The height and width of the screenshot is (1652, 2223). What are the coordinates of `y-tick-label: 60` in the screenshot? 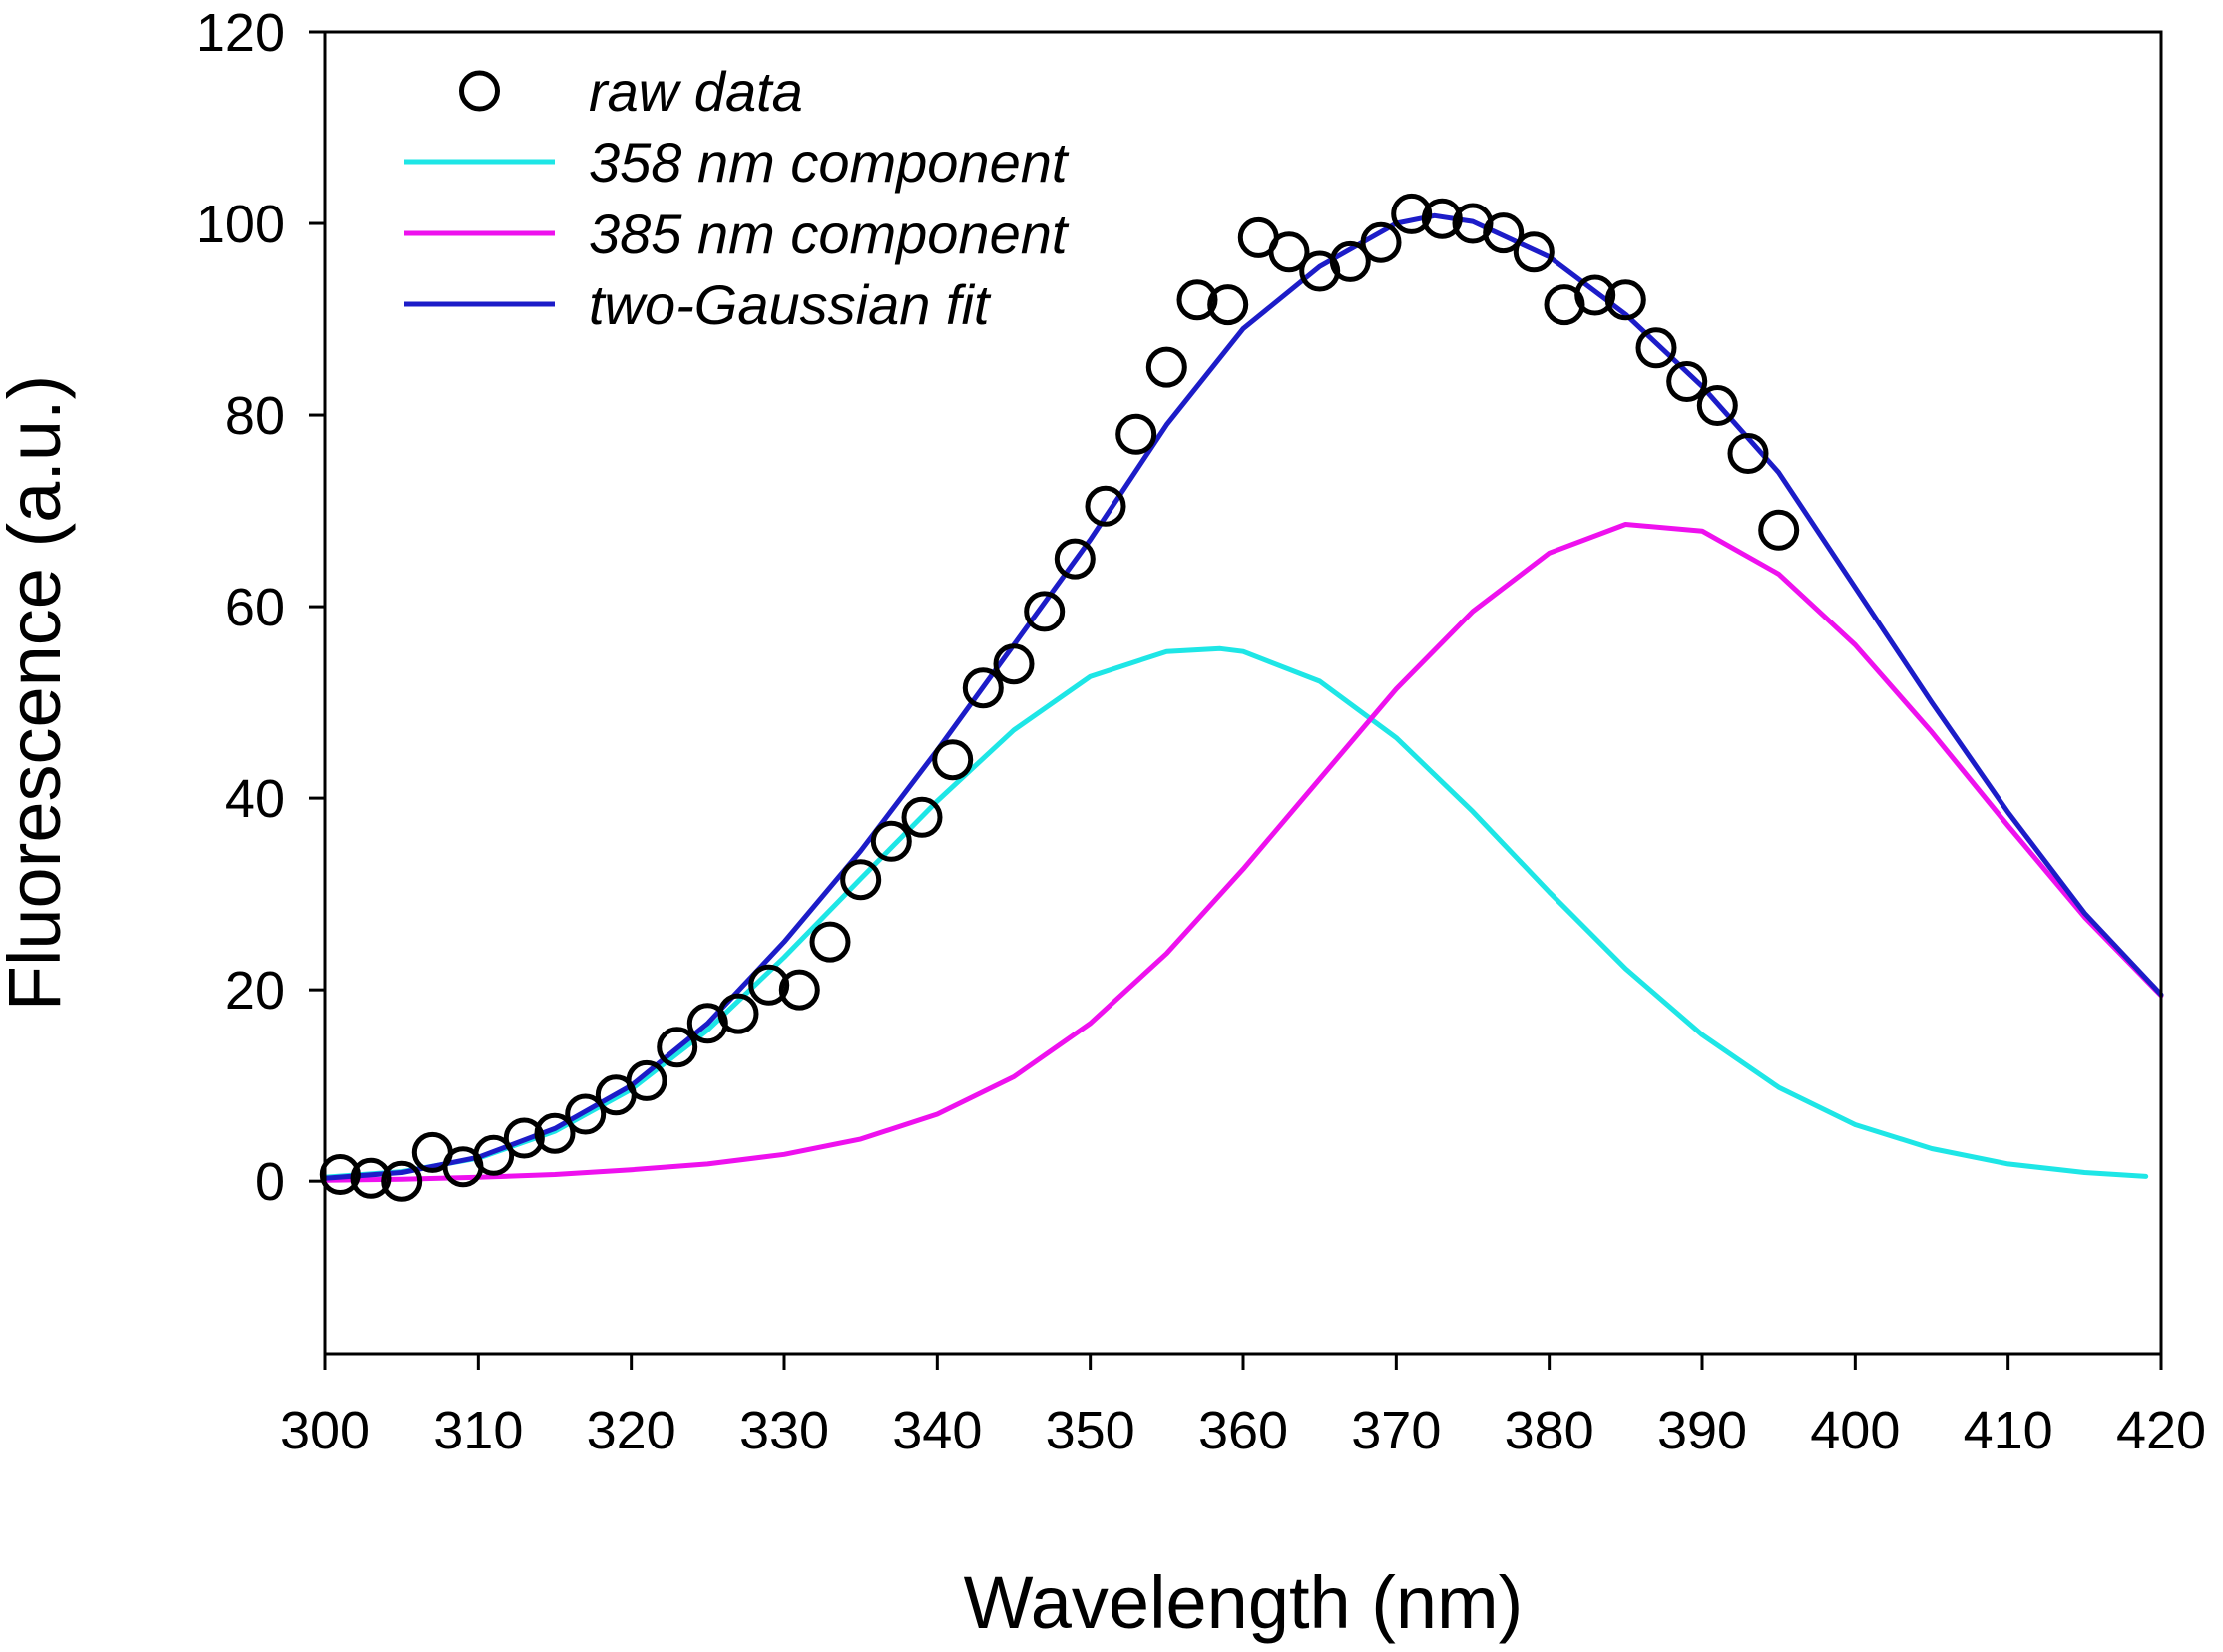 It's located at (255, 607).